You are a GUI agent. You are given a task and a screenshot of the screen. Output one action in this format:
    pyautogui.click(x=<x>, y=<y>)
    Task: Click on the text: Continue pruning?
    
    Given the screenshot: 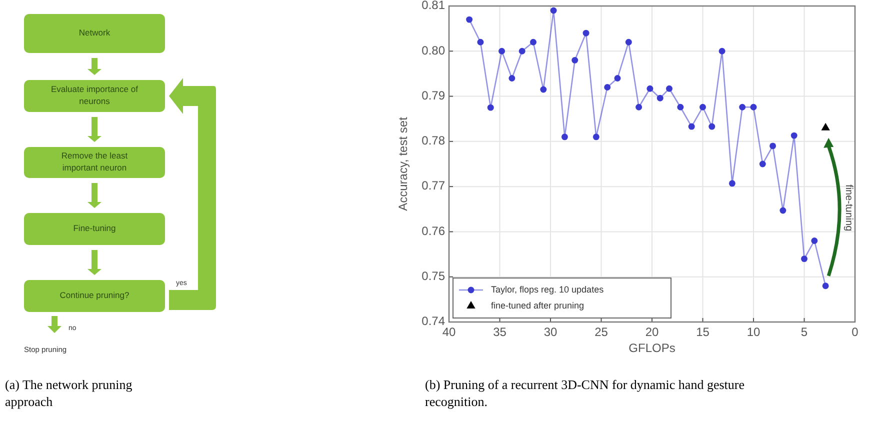 What is the action you would take?
    pyautogui.click(x=95, y=295)
    